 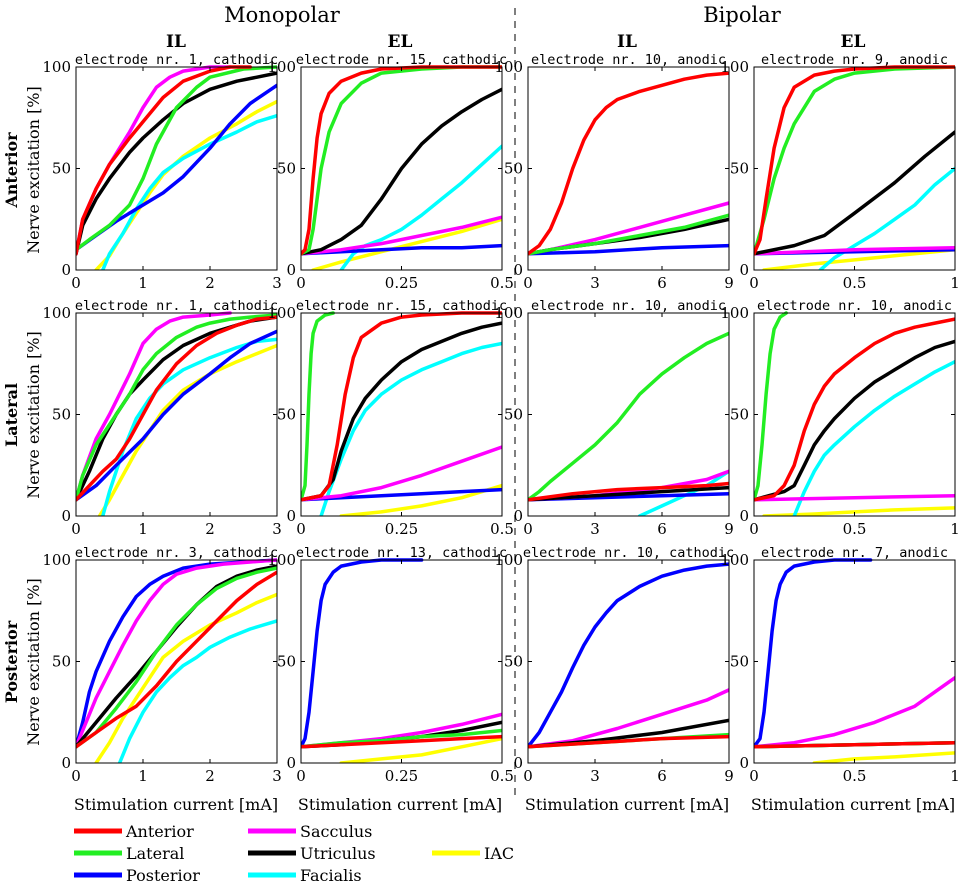 I want to click on panel-lateral-col3: electrode nr. 10, anodic 0 50 100 0 3 6 9, so click(x=613, y=418).